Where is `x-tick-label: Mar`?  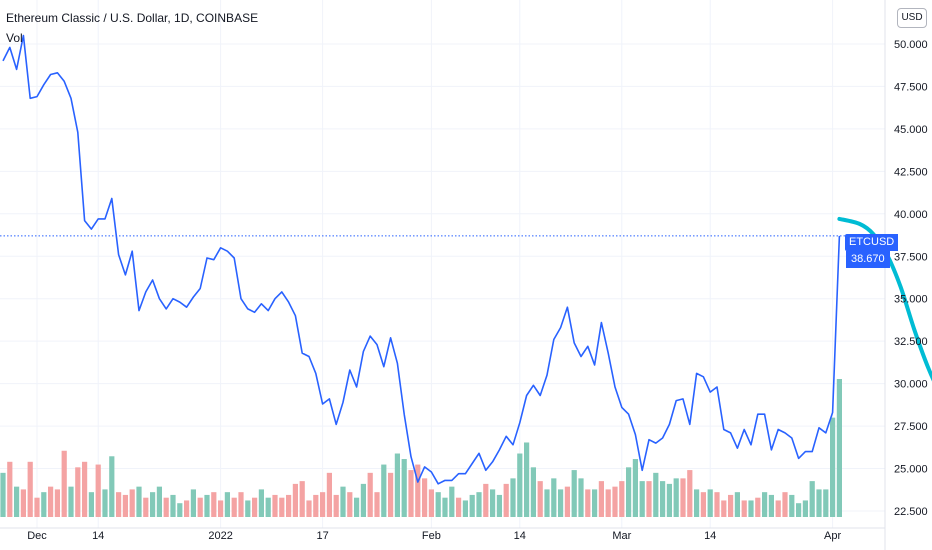 x-tick-label: Mar is located at coordinates (621, 536).